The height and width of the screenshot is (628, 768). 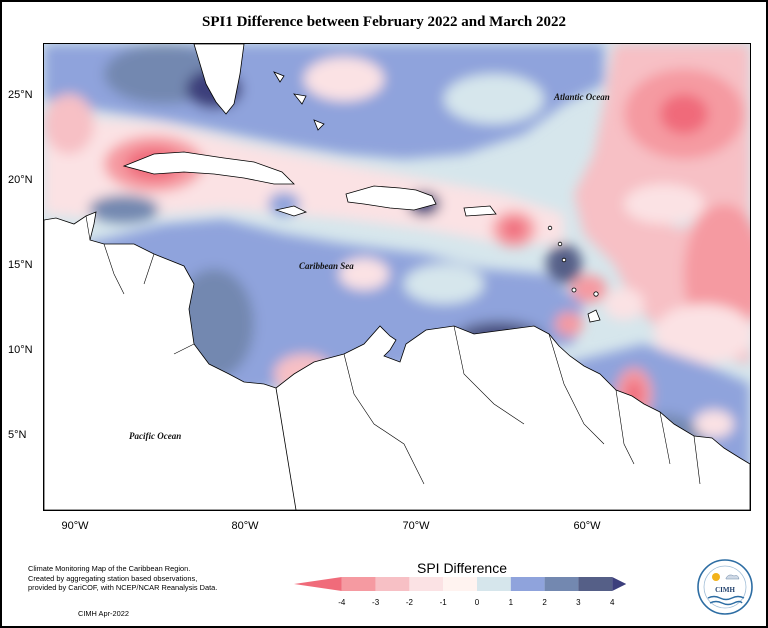 I want to click on legend-tick-label: -2, so click(x=410, y=602).